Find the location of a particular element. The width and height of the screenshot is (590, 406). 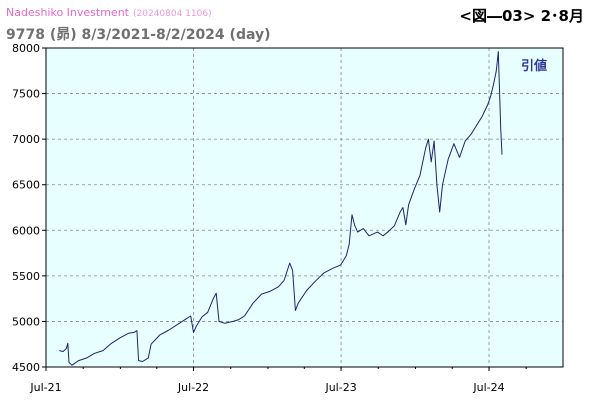

brand-title: Nadeshiko Investment (20240804 1106) is located at coordinates (109, 12).